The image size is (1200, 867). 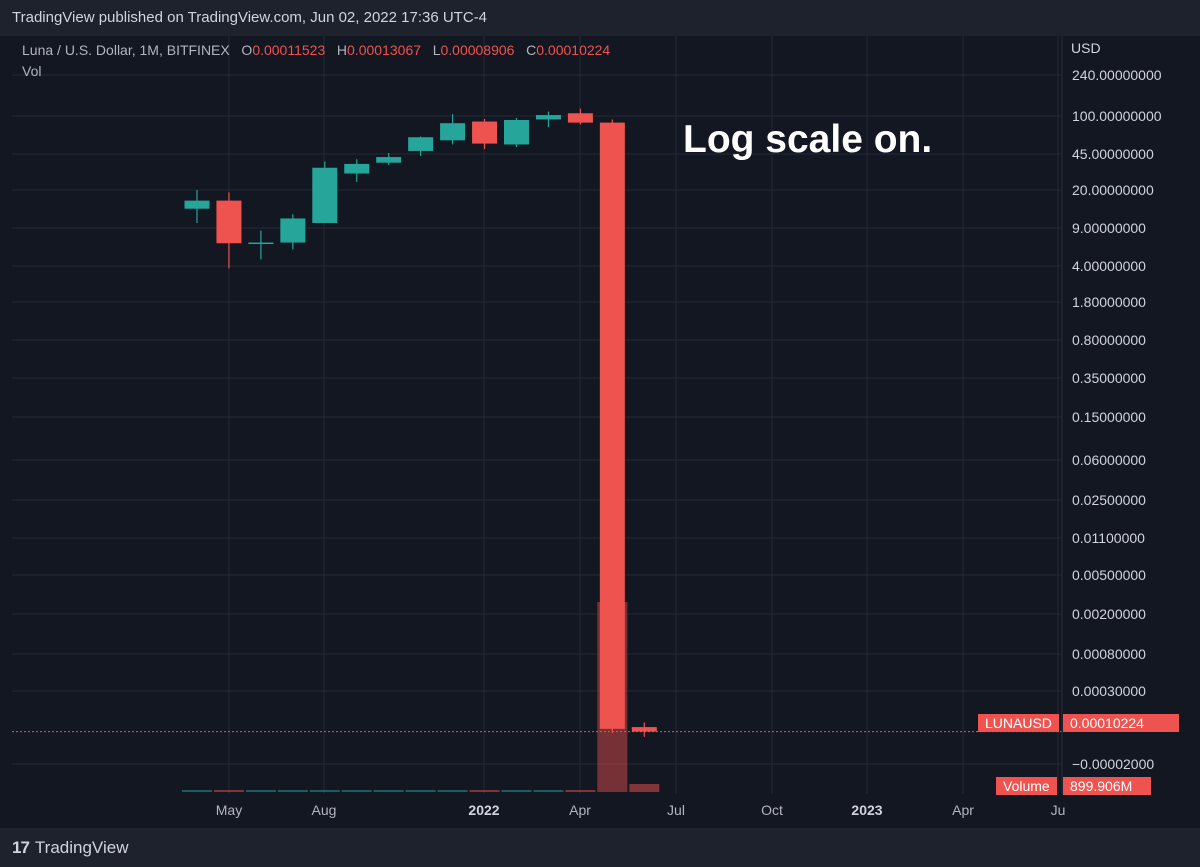 I want to click on time-tick-label: Aug, so click(x=324, y=810).